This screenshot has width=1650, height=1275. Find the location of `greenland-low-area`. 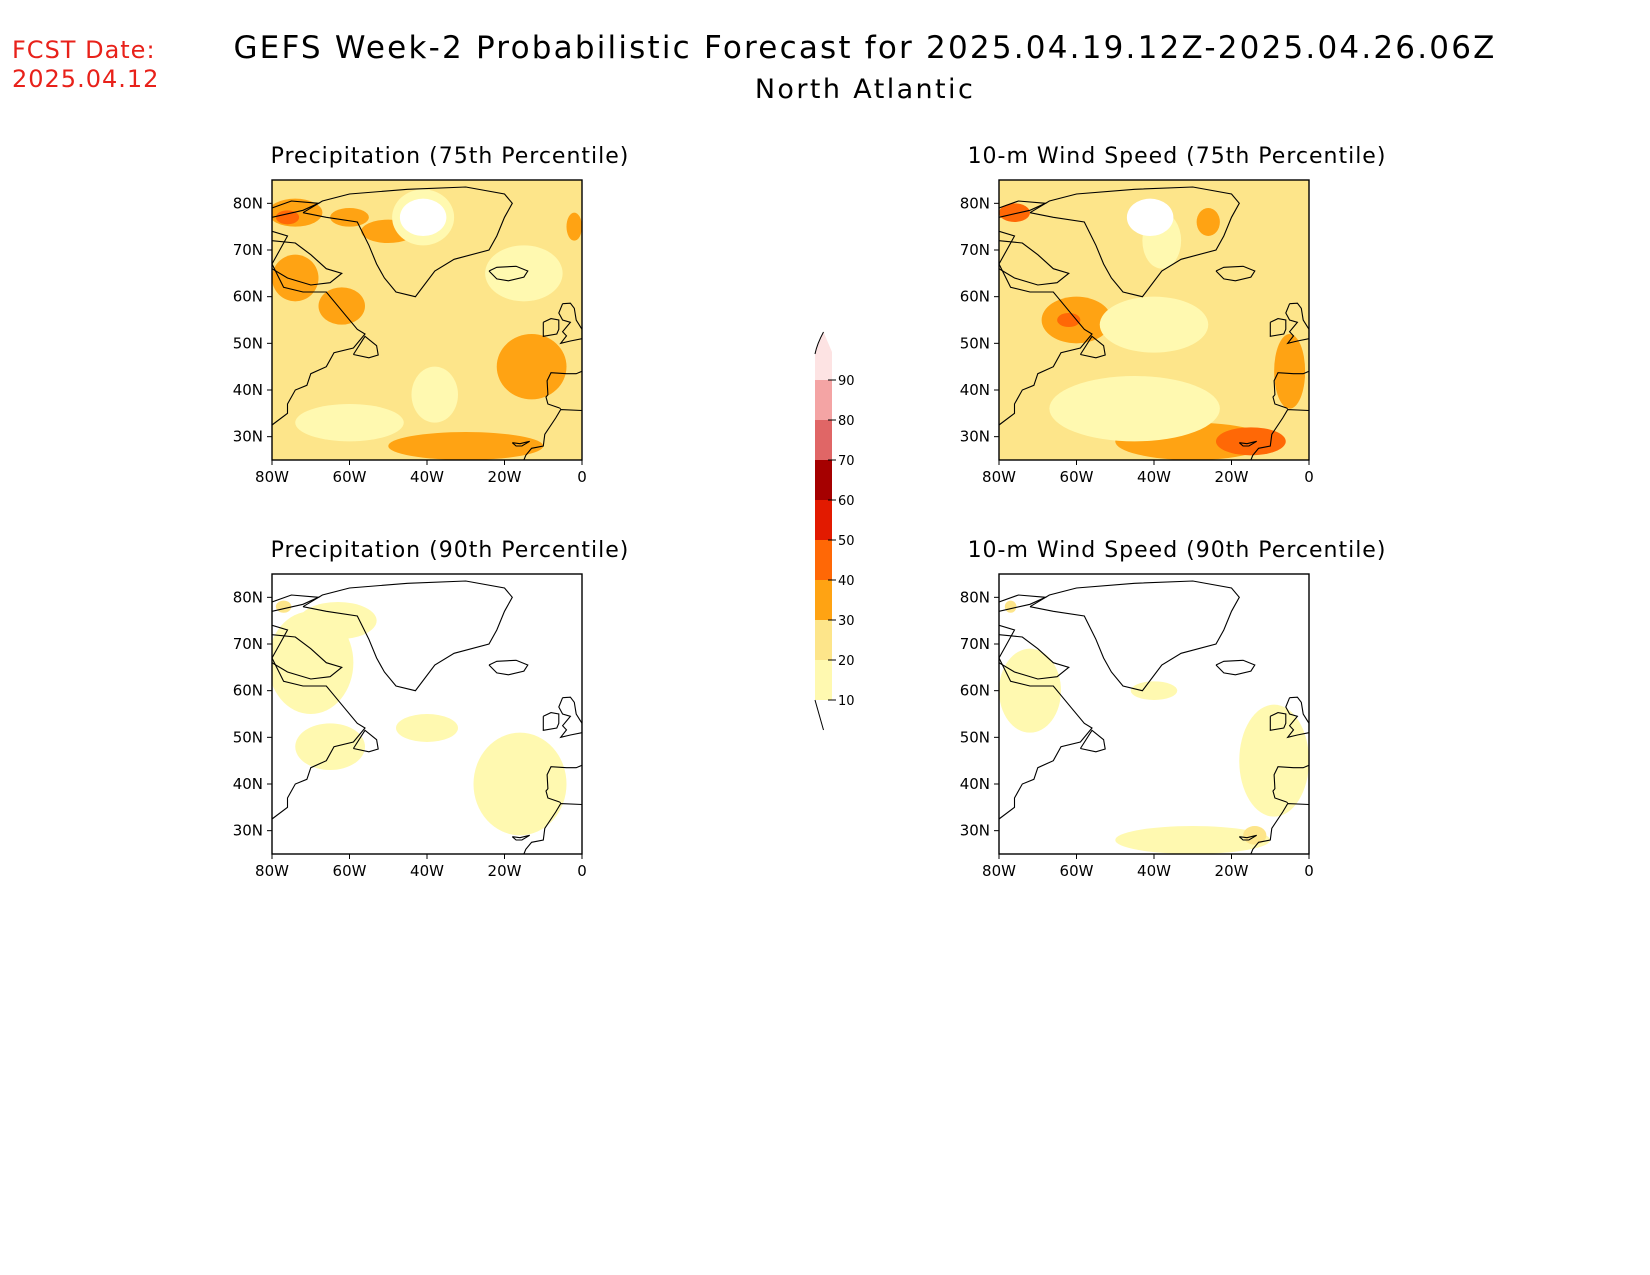

greenland-low-area is located at coordinates (1150, 217).